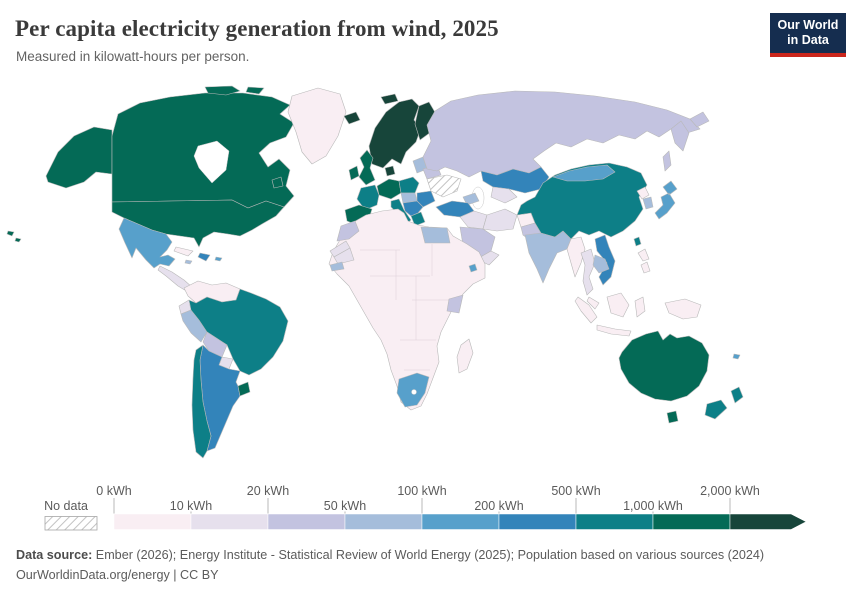  I want to click on country-denmark, so click(390, 171).